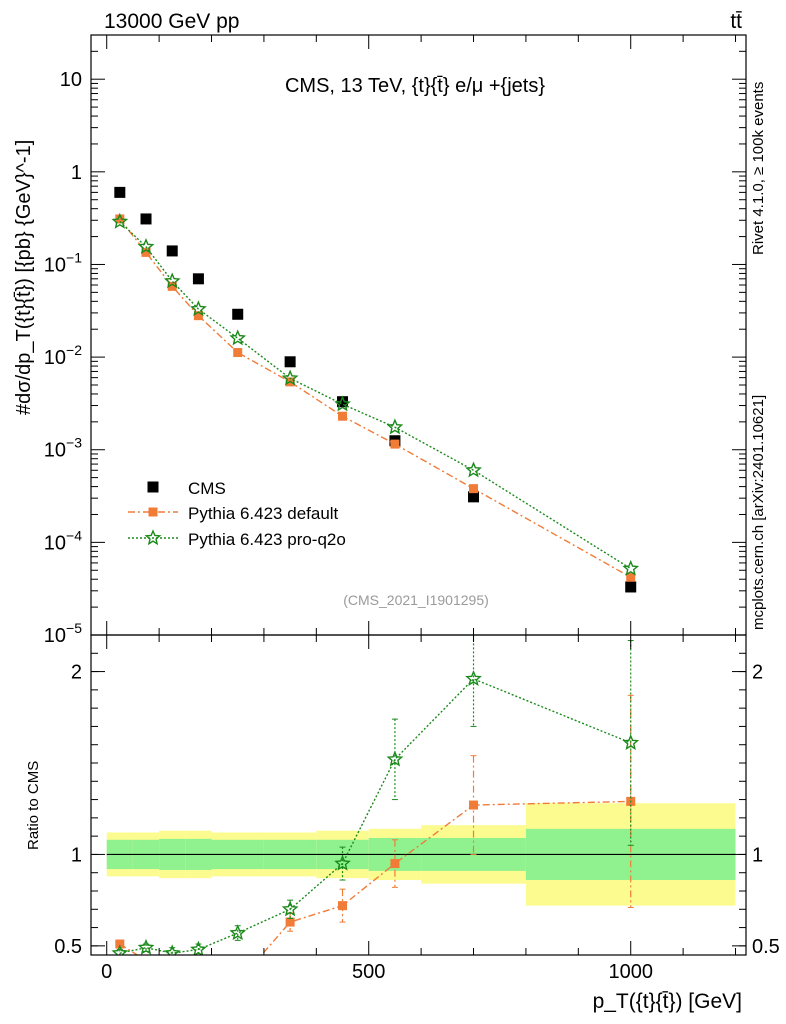 This screenshot has width=786, height=1024. Describe the element at coordinates (171, 21) in the screenshot. I see `header-left: 13000 GeV pp` at that location.